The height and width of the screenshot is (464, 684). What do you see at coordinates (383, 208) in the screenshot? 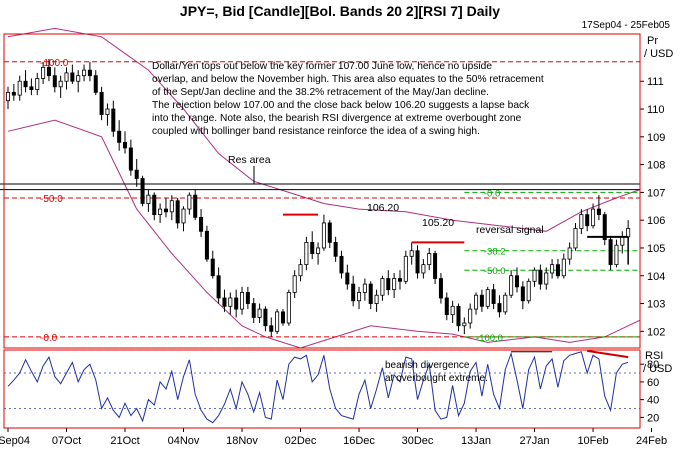
I see `level-label-106-20: 106.20` at bounding box center [383, 208].